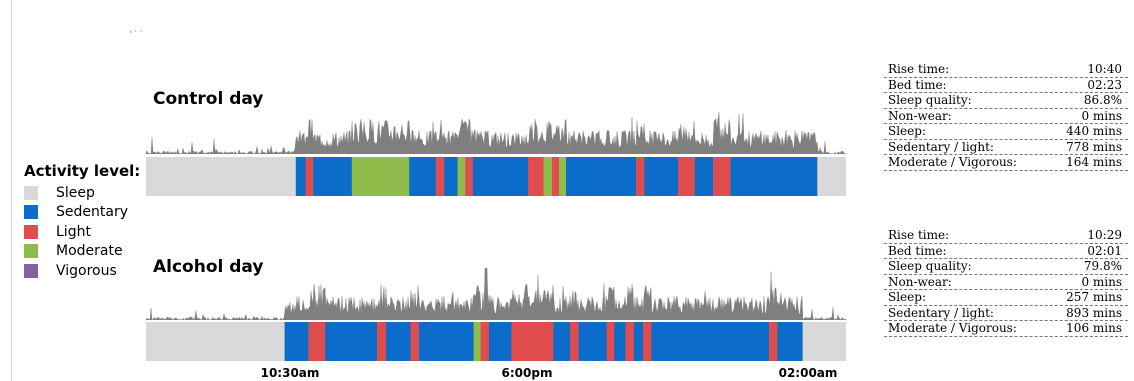  I want to click on stat-row: Sleep: 257 mins, so click(1006, 298).